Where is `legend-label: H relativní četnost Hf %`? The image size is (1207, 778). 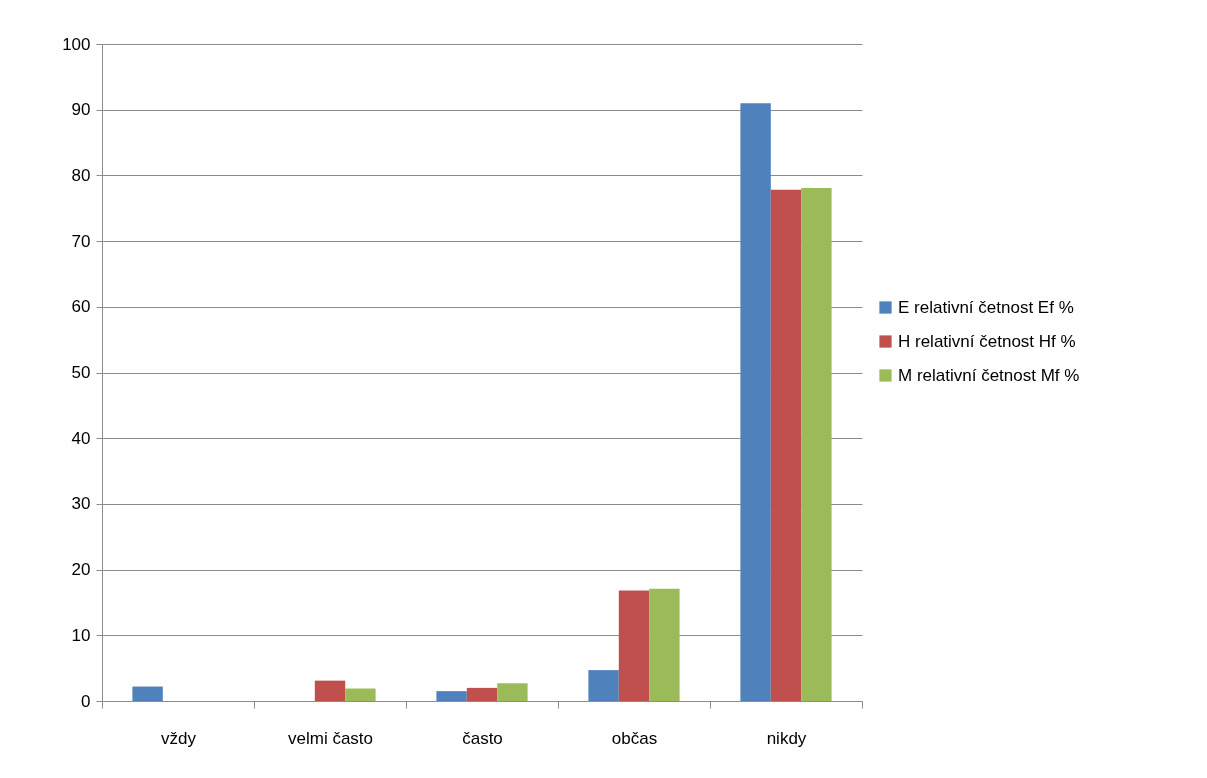
legend-label: H relativní četnost Hf % is located at coordinates (987, 341).